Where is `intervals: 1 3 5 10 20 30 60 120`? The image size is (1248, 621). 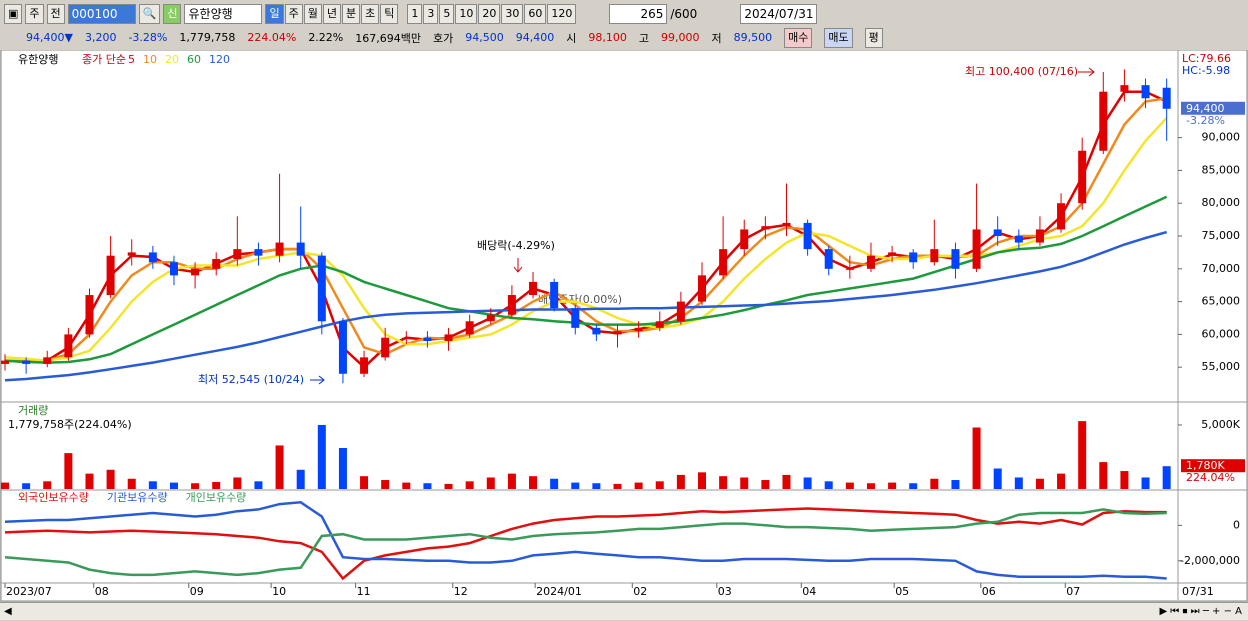
intervals: 1 3 5 10 20 30 60 120 is located at coordinates (492, 14).